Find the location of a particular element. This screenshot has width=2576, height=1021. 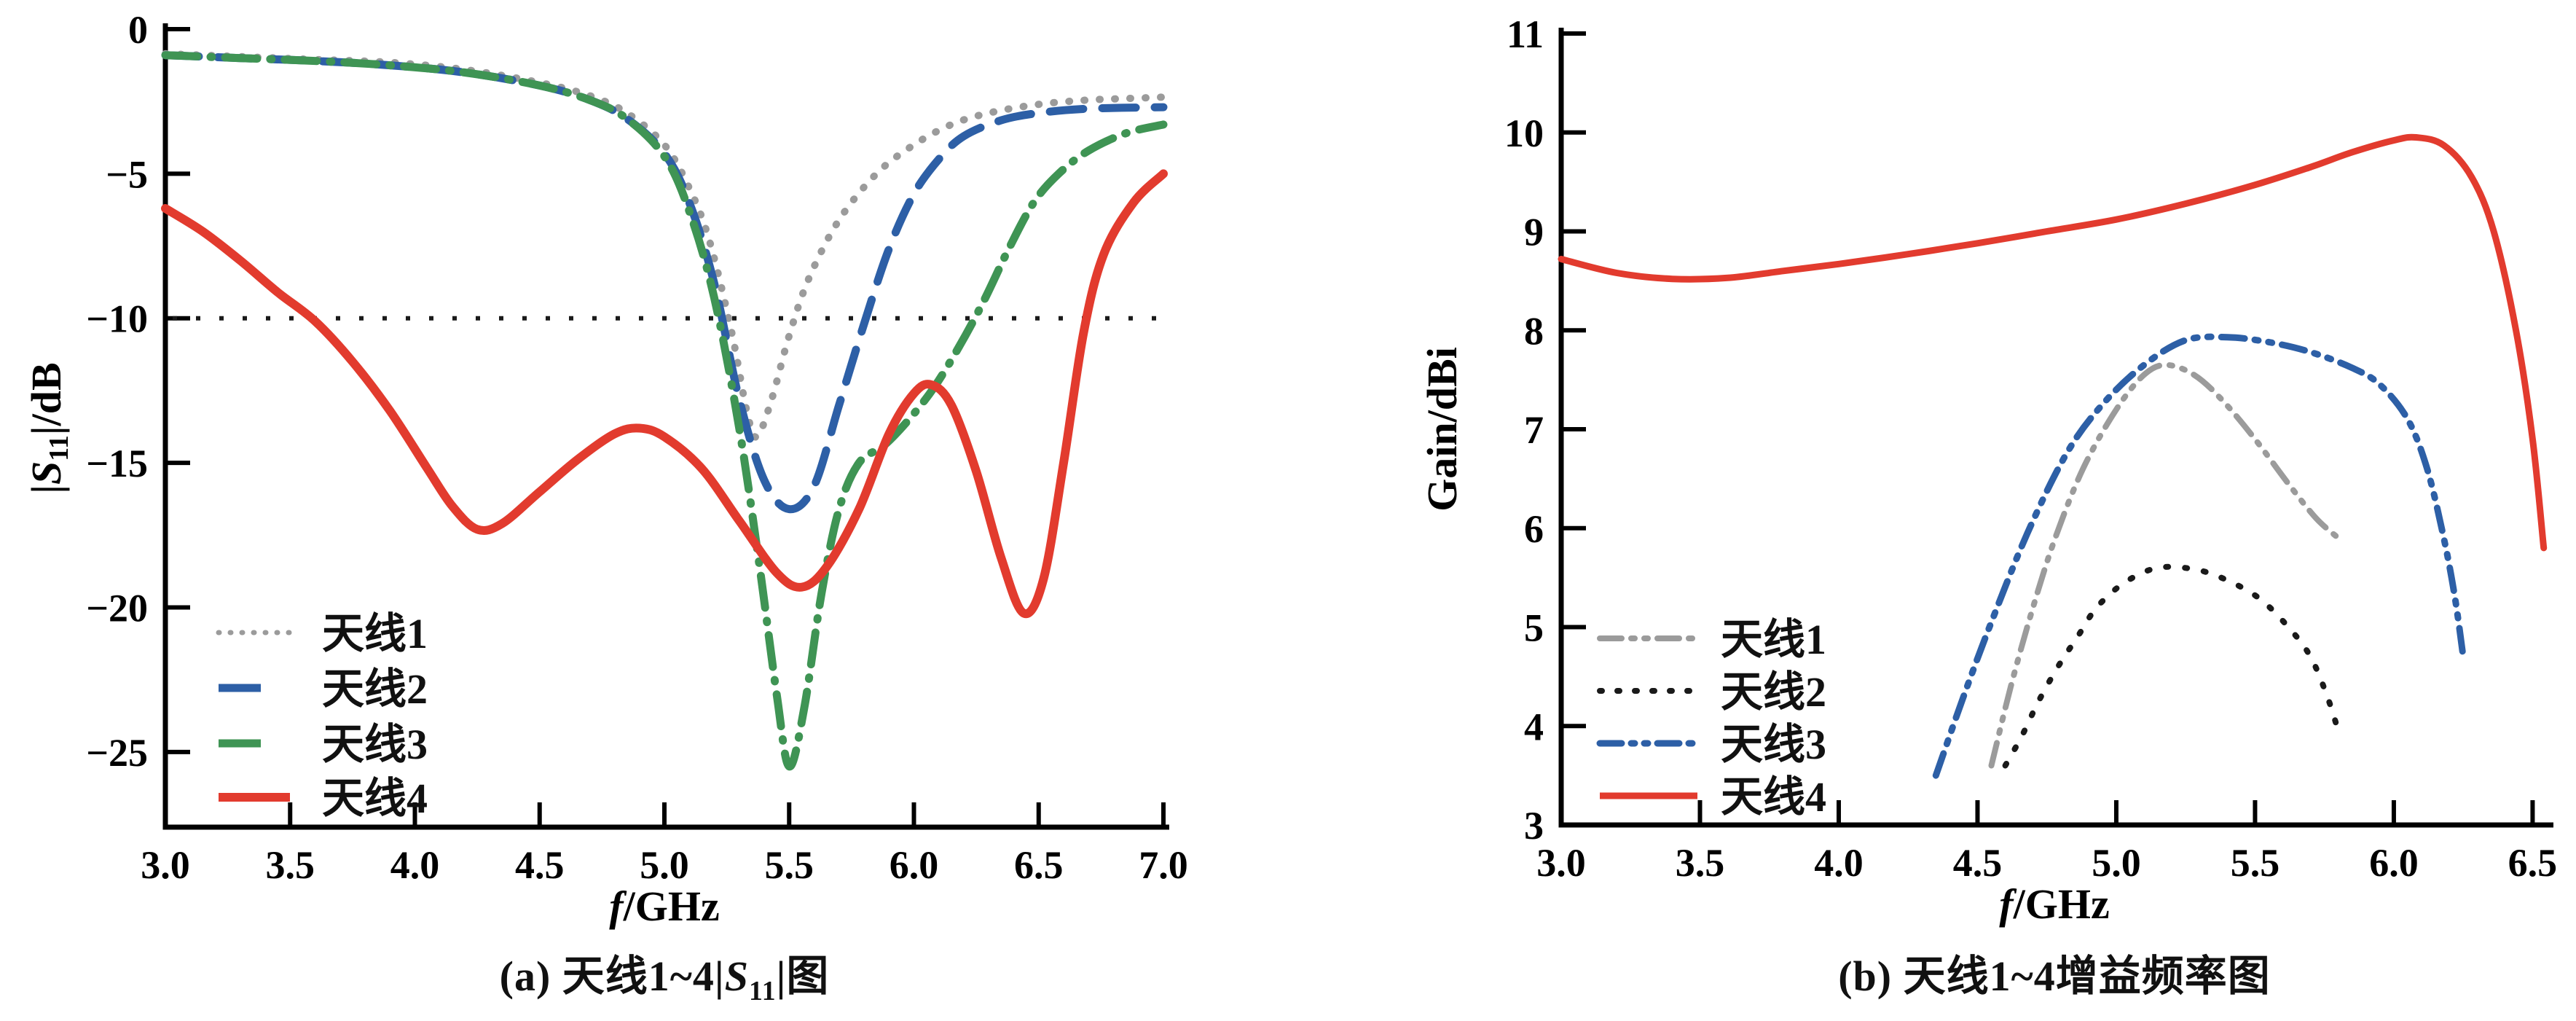

s11-y-tick-label: −25 is located at coordinates (117, 753).